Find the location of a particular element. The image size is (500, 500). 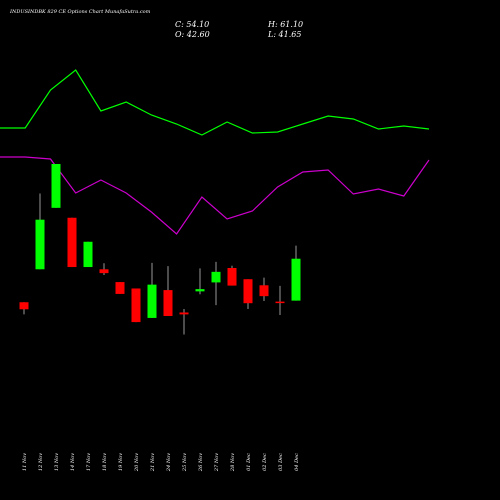

x-tick-label: 20 Nov is located at coordinates (137, 462).